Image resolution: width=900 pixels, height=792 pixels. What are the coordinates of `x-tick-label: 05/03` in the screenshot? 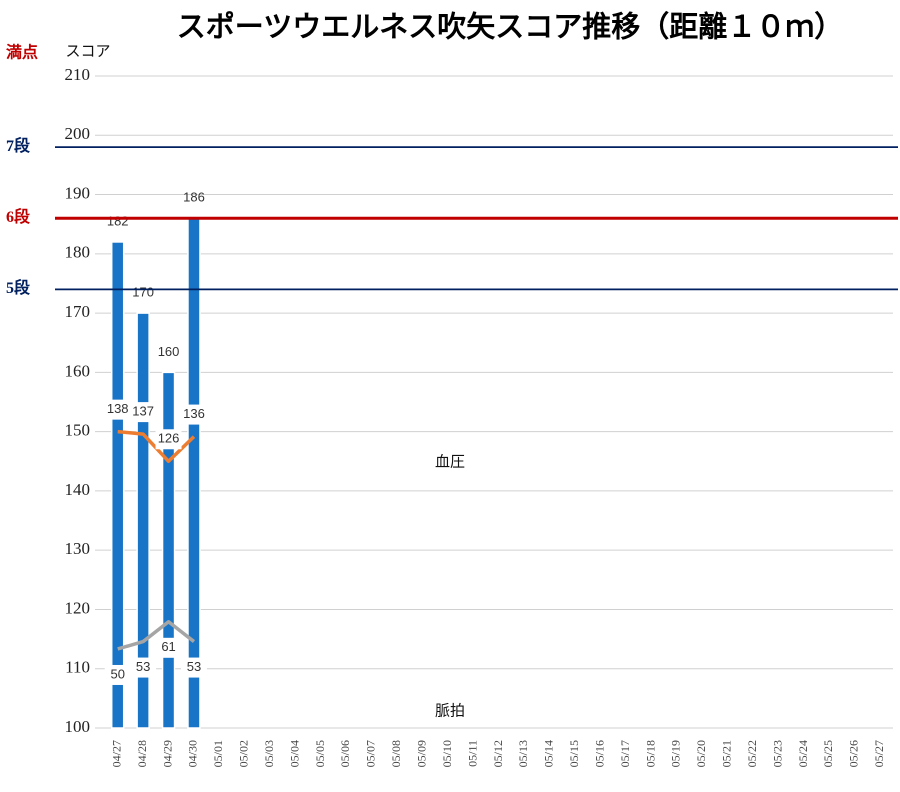 It's located at (269, 753).